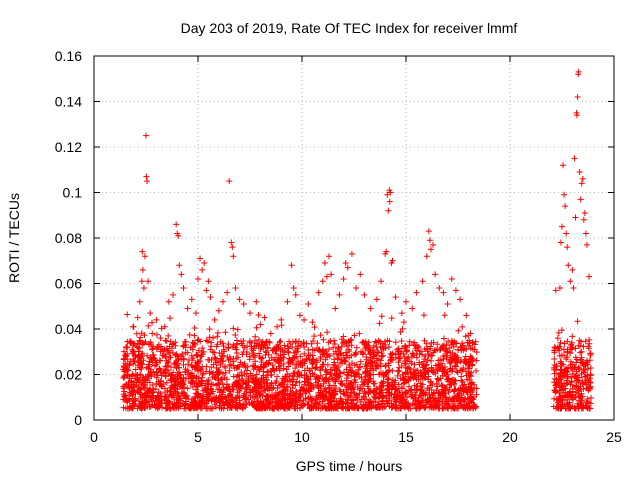 This screenshot has height=480, width=640. What do you see at coordinates (73, 193) in the screenshot?
I see `y-tick-label: 0.1` at bounding box center [73, 193].